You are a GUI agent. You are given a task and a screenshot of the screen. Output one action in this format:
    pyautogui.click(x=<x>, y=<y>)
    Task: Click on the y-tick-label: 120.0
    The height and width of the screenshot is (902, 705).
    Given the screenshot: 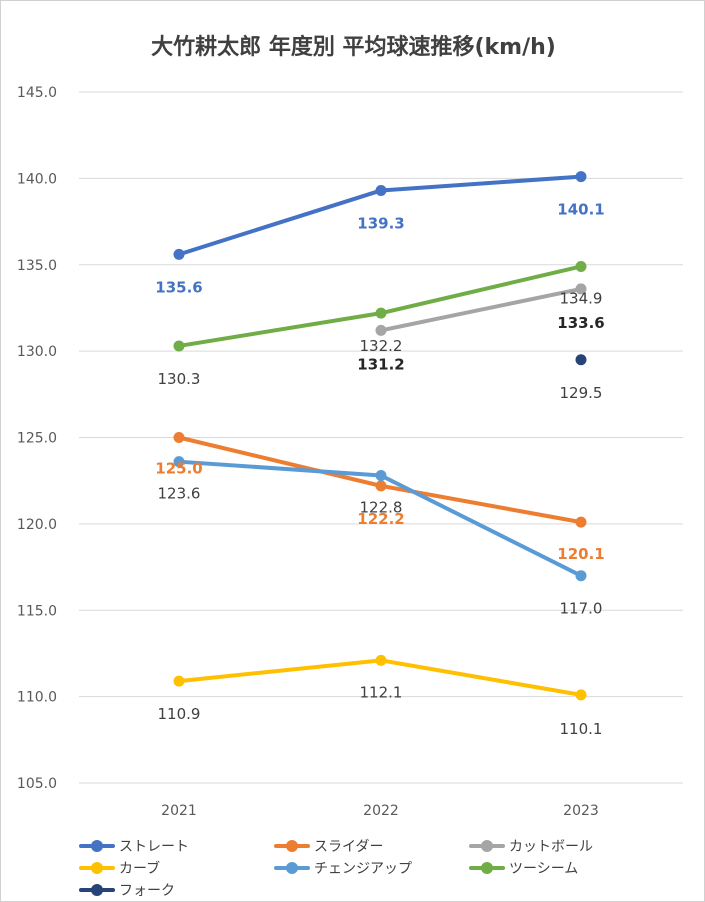 What is the action you would take?
    pyautogui.click(x=37, y=525)
    